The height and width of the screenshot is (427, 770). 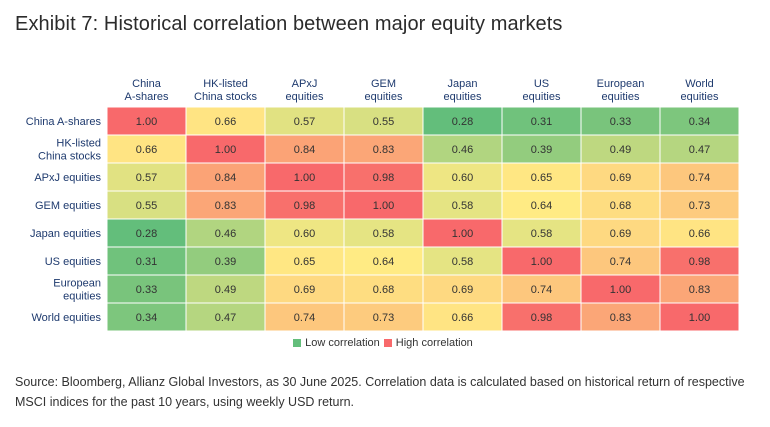 What do you see at coordinates (64, 122) in the screenshot?
I see `row-header-0: China A-shares` at bounding box center [64, 122].